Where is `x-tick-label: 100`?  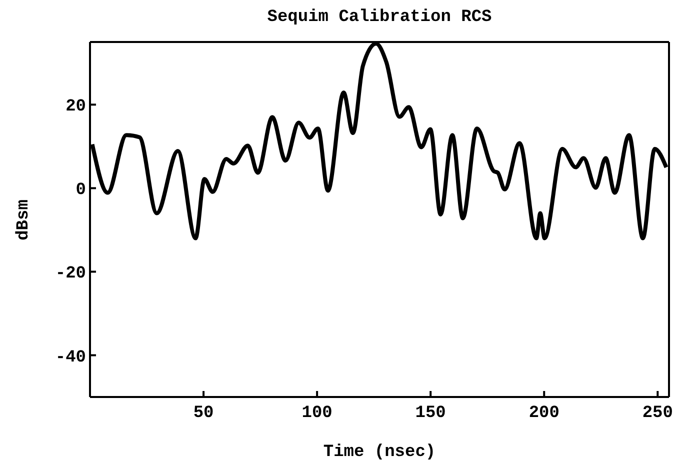
x-tick-label: 100 is located at coordinates (317, 414).